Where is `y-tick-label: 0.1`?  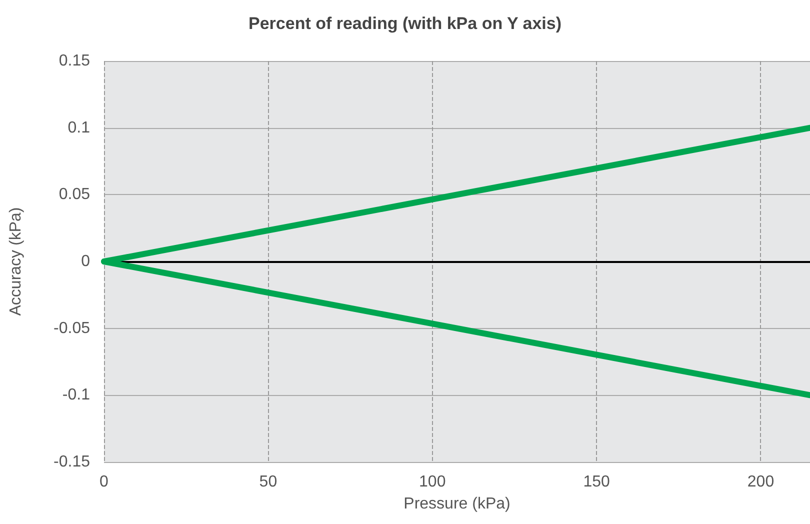 y-tick-label: 0.1 is located at coordinates (79, 127).